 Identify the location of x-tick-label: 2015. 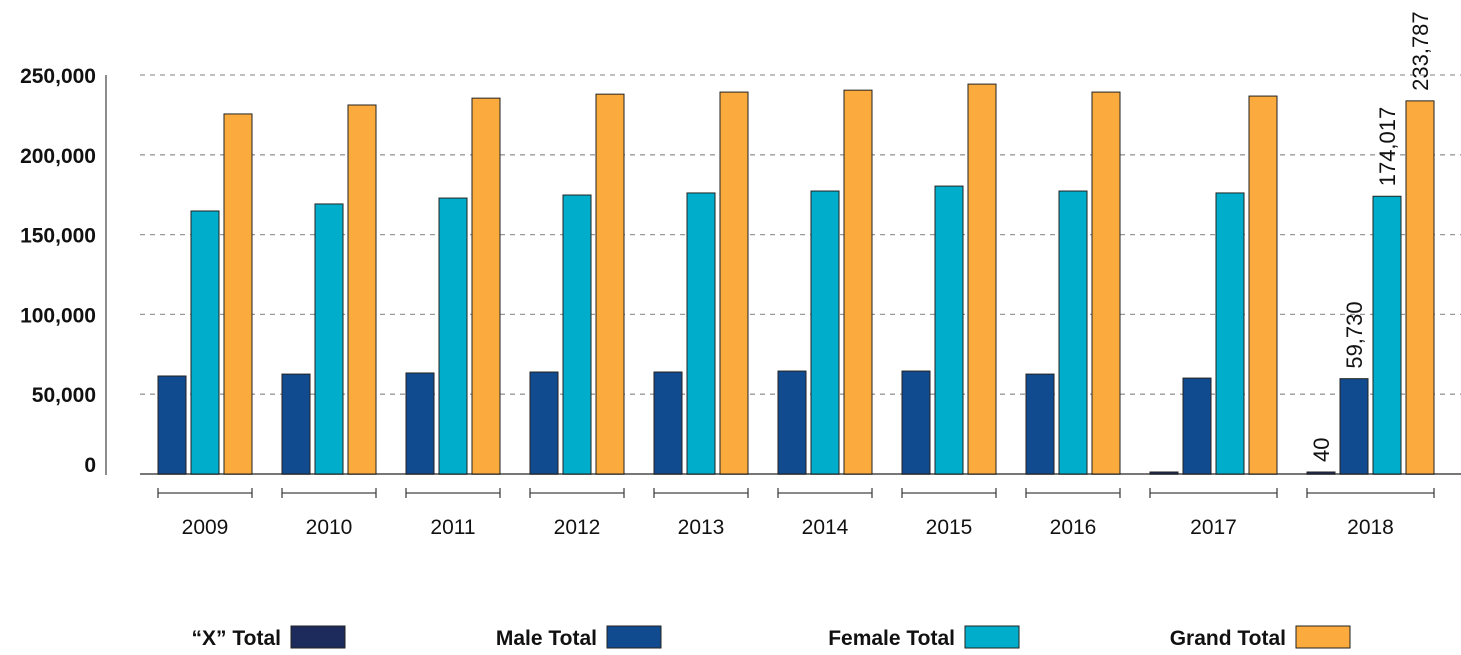
(949, 527).